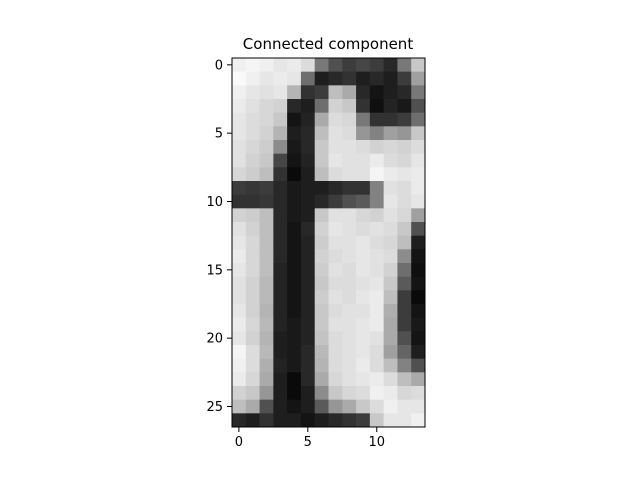 This screenshot has height=480, width=640. Describe the element at coordinates (328, 44) in the screenshot. I see `chart-title: Connected component` at that location.